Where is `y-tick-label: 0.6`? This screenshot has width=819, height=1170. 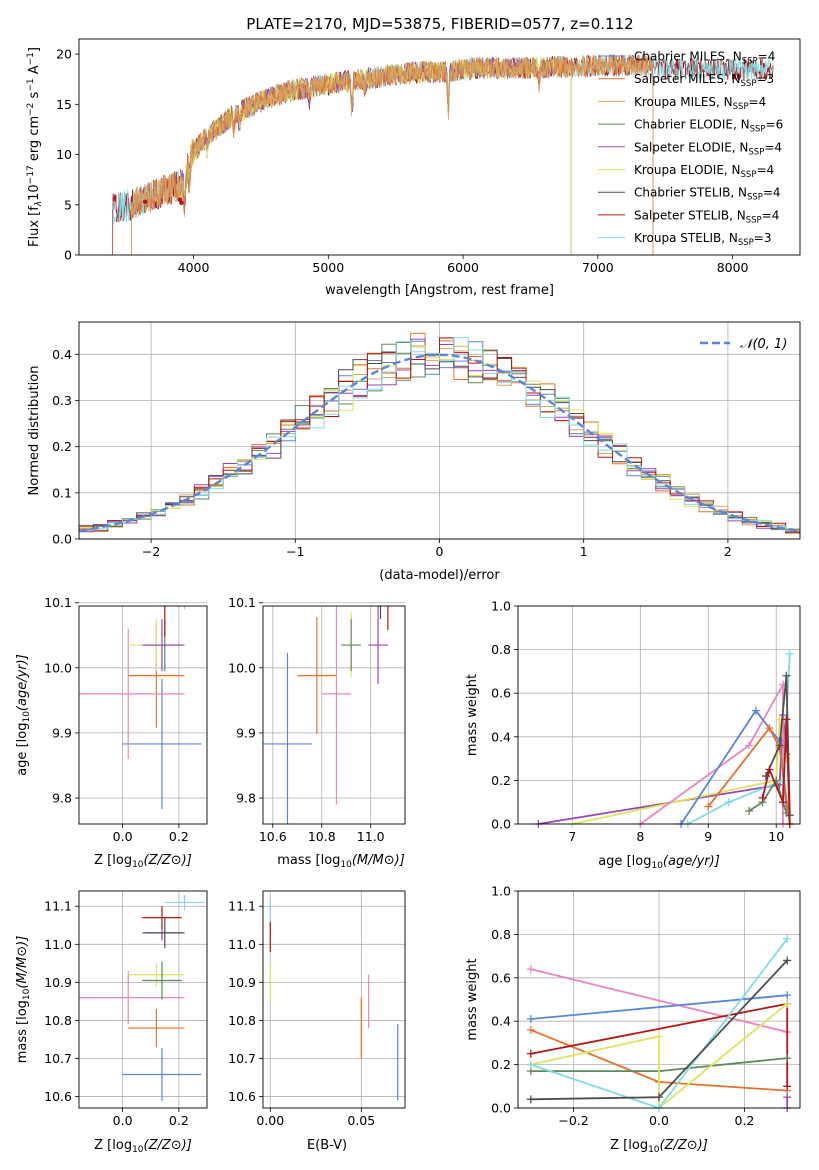
y-tick-label: 0.6 is located at coordinates (501, 977).